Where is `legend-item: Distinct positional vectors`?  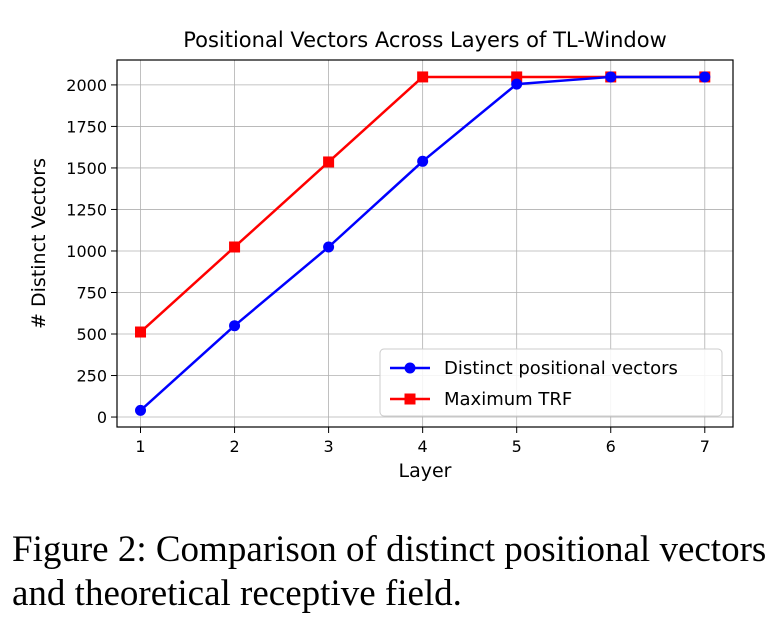
legend-item: Distinct positional vectors is located at coordinates (534, 368).